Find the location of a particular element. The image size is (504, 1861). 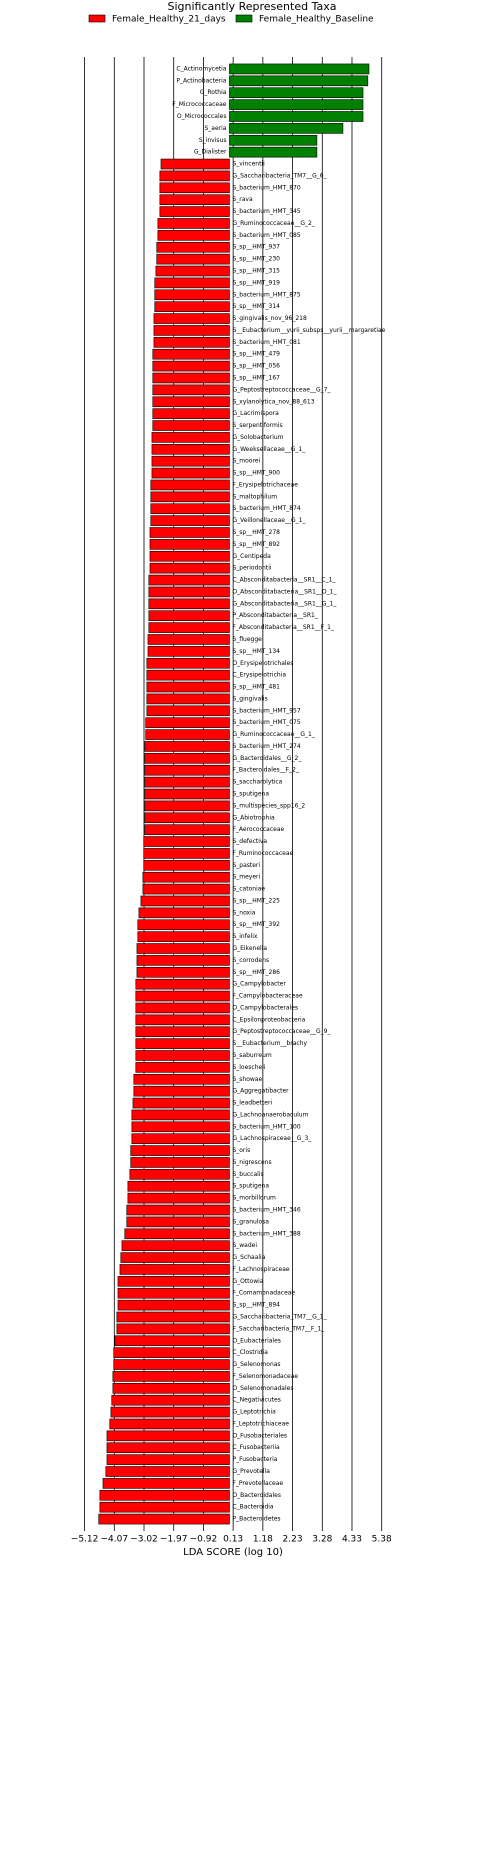

category-label: S_morbillorum is located at coordinates (254, 1198).